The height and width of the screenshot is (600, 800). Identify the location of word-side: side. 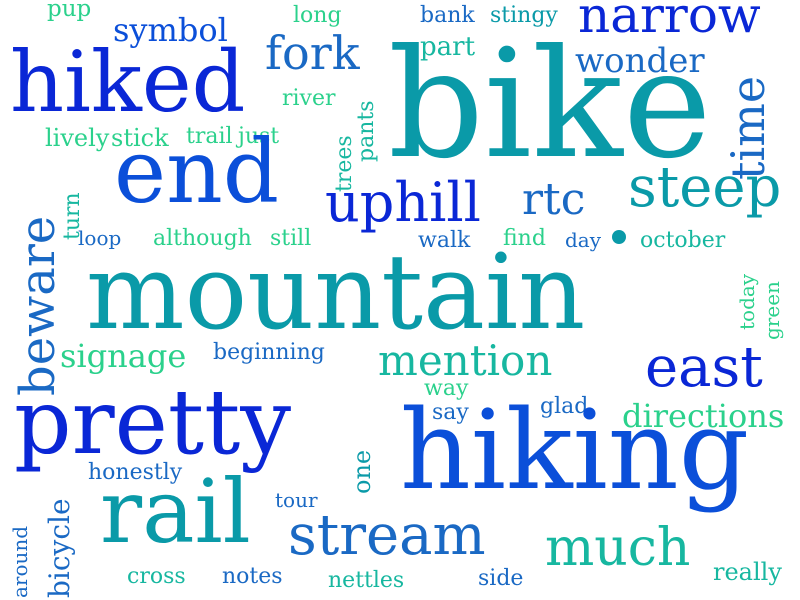
(501, 578).